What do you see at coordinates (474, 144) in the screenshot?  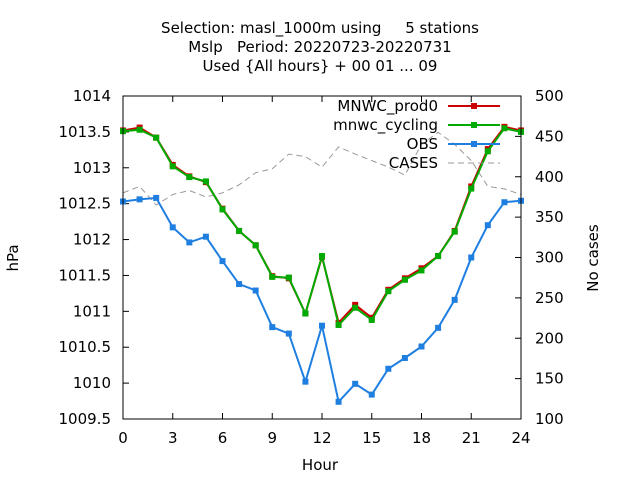 I see `legend-marker-obs` at bounding box center [474, 144].